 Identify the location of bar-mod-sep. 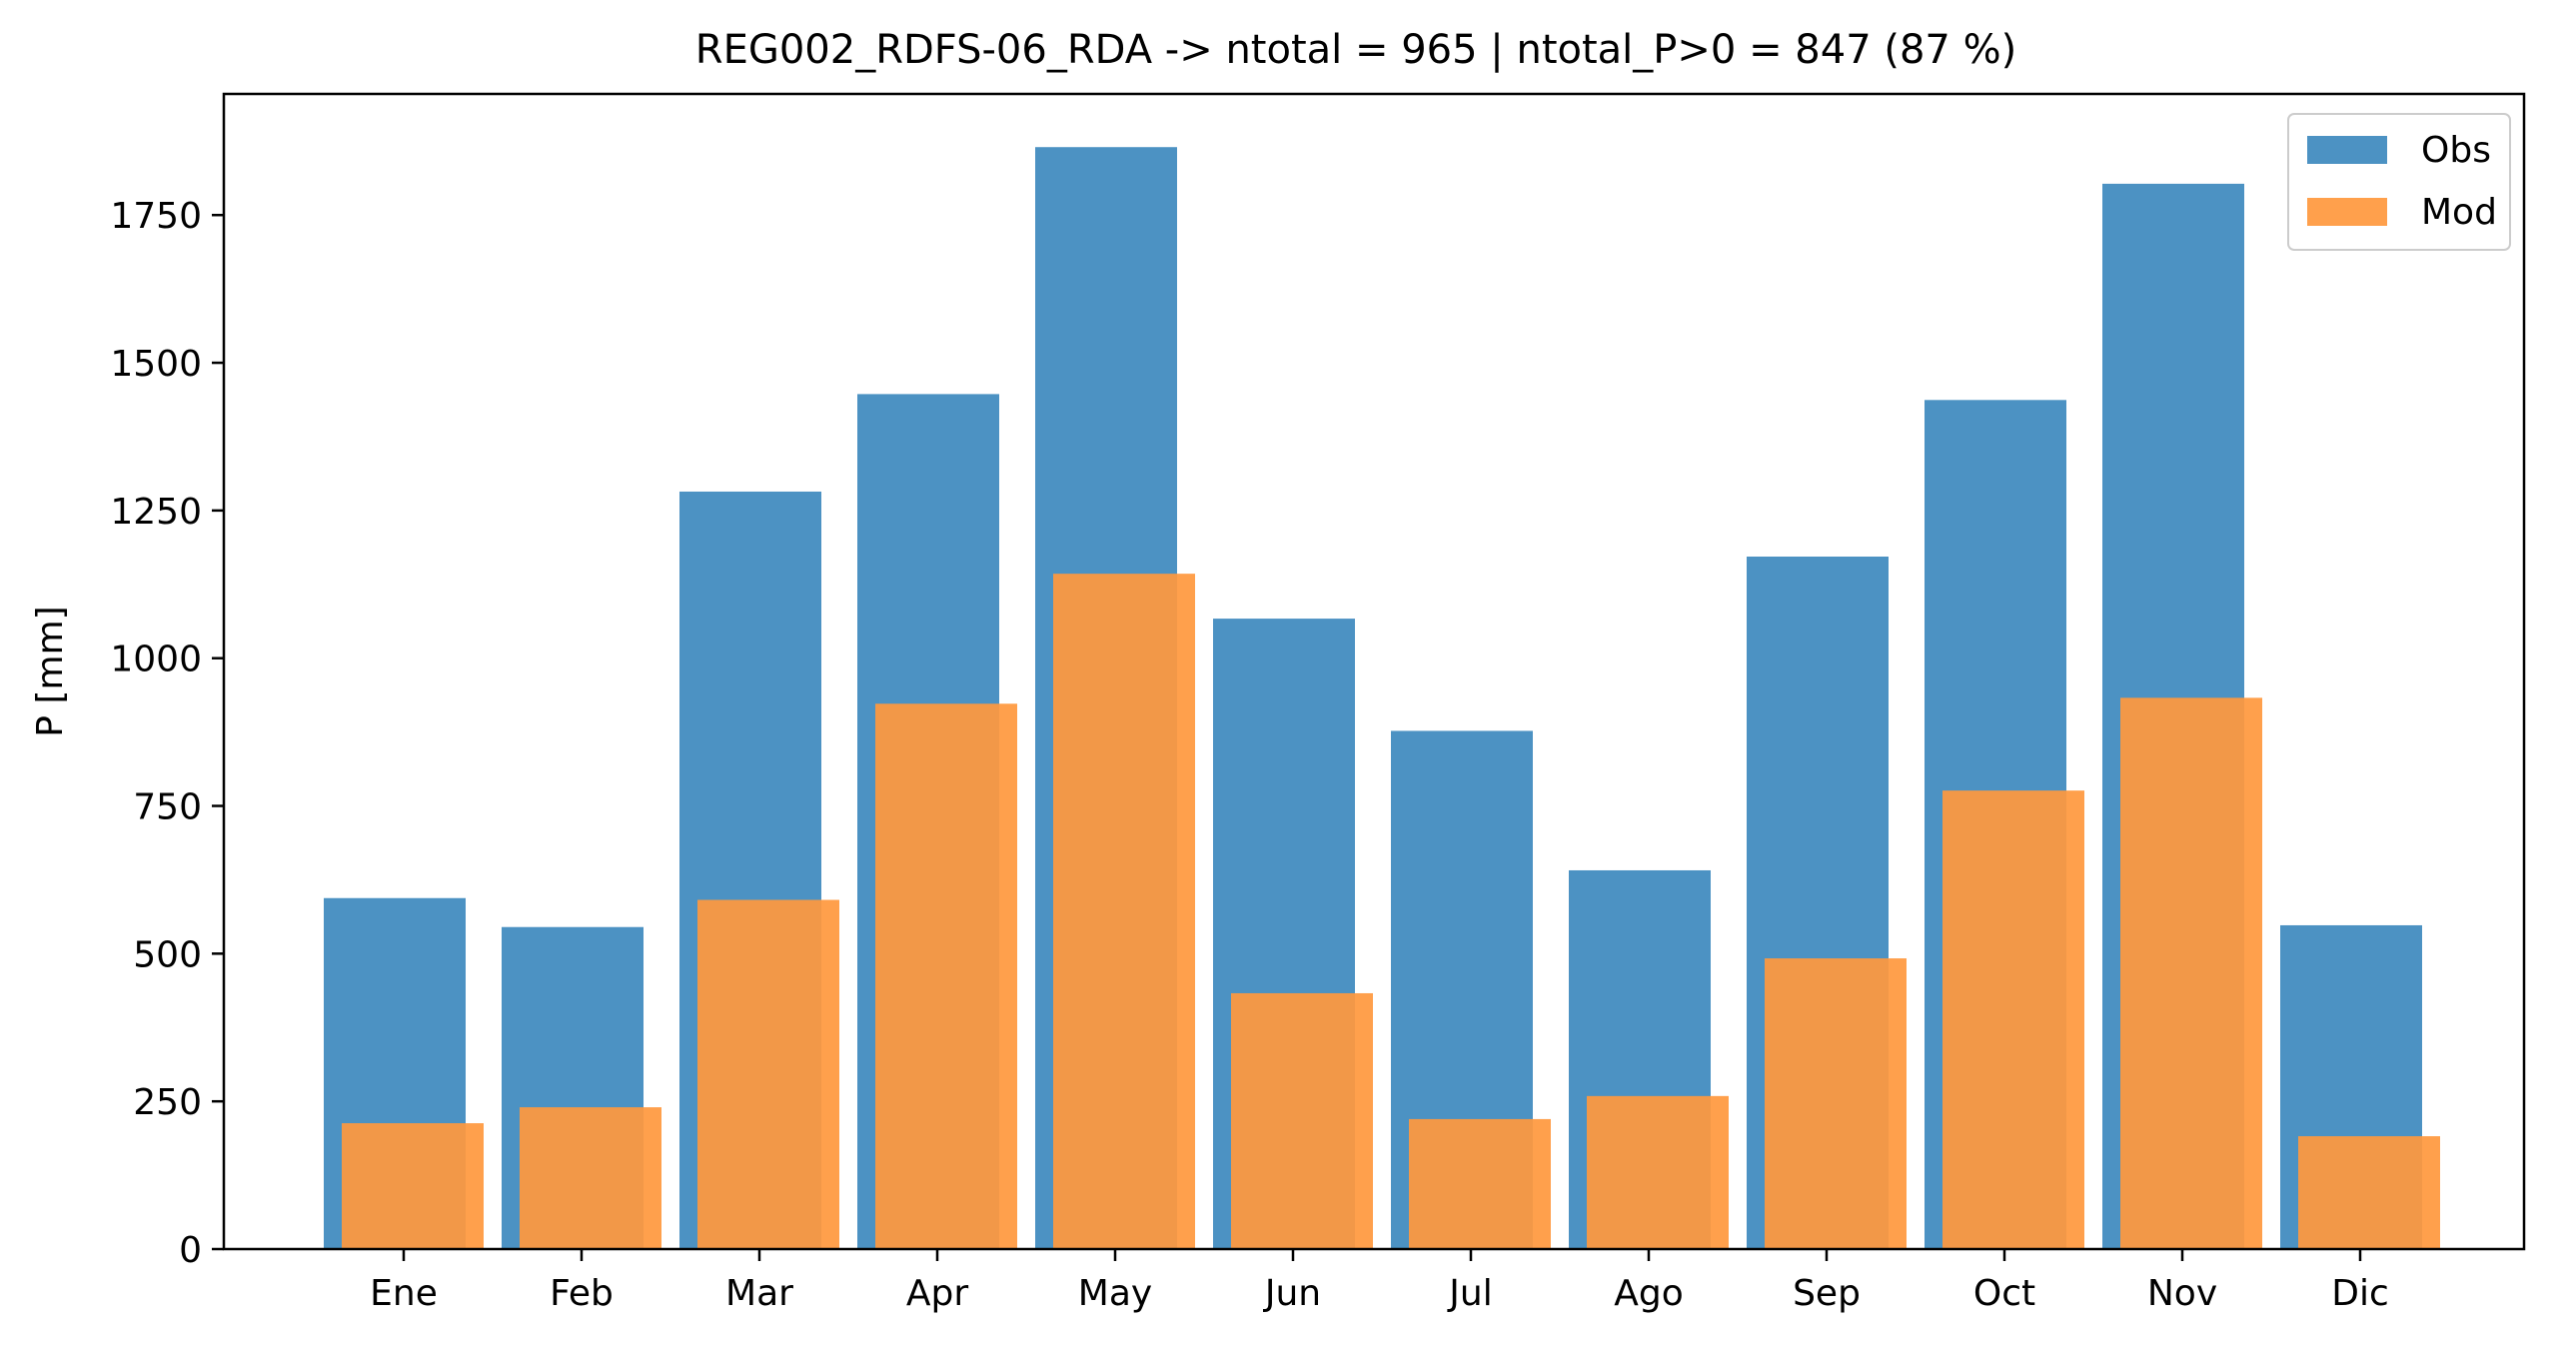
(1836, 1103).